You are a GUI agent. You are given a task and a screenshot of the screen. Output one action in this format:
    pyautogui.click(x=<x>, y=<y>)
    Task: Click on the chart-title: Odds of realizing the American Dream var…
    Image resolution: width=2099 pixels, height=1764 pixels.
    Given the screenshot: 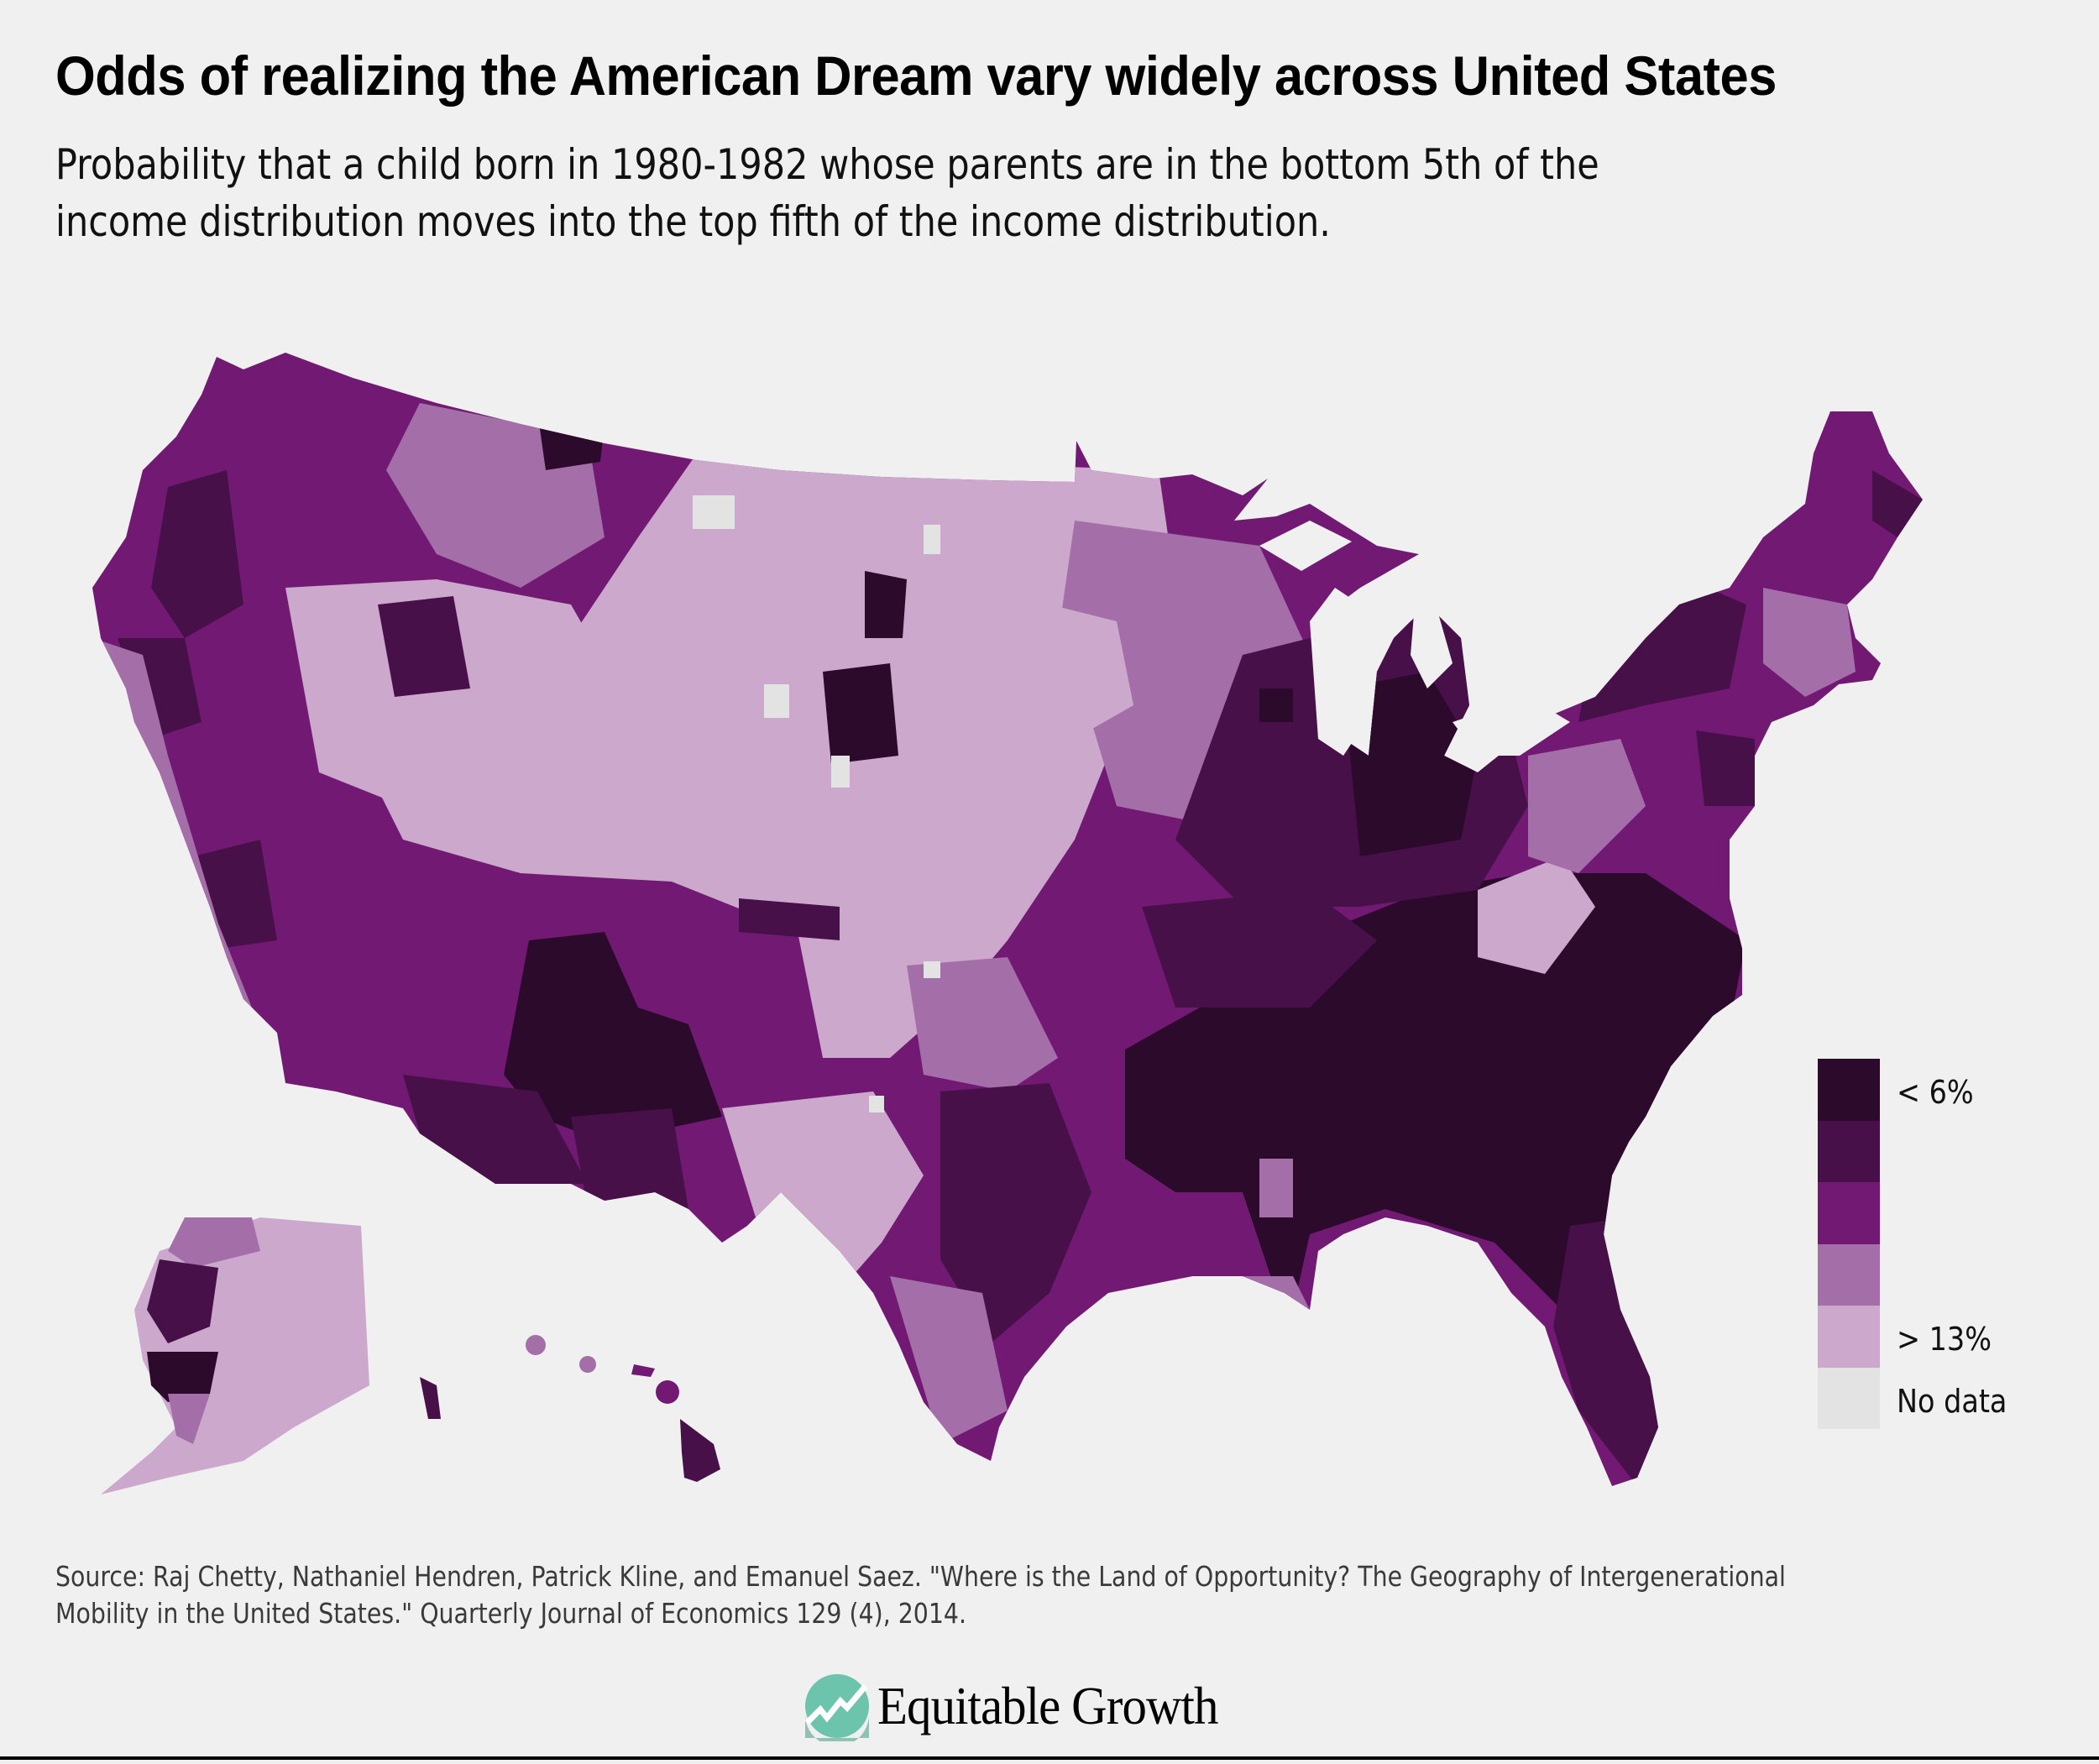 What is the action you would take?
    pyautogui.click(x=916, y=75)
    